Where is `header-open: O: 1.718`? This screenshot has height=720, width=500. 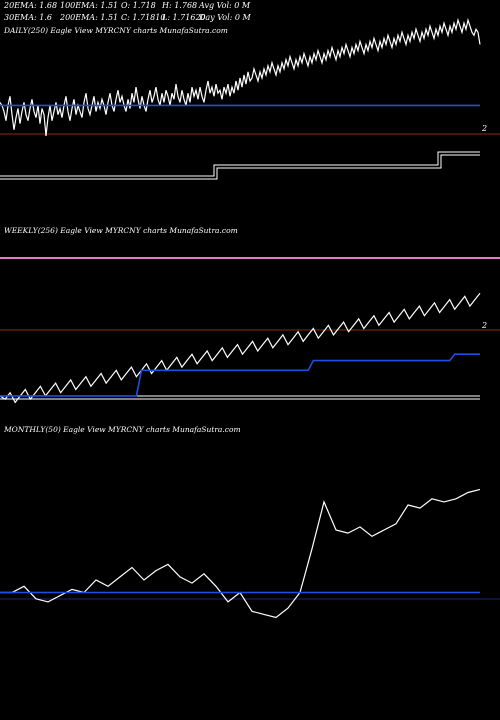 header-open: O: 1.718 is located at coordinates (138, 5).